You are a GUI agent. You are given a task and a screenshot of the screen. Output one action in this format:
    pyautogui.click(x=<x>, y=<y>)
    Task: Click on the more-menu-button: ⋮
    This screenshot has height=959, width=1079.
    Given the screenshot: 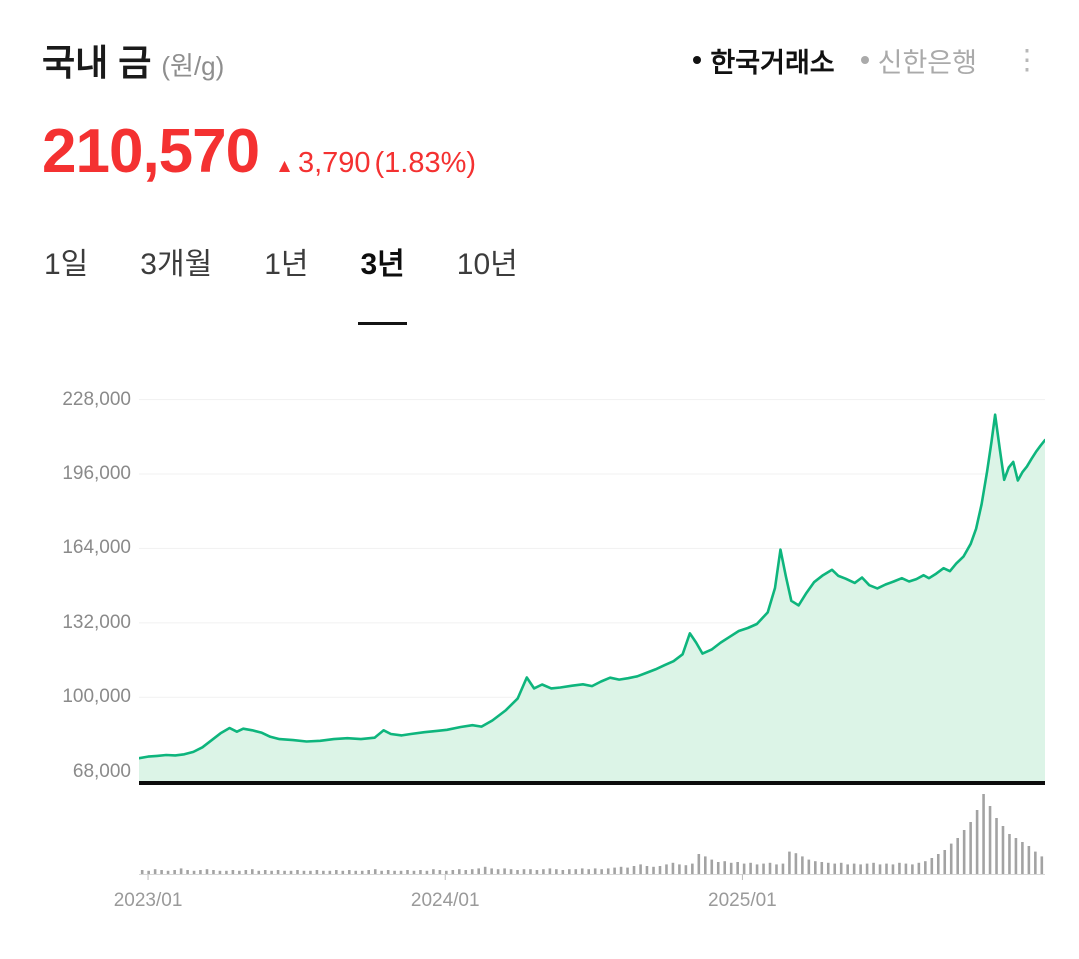 What is the action you would take?
    pyautogui.click(x=1027, y=60)
    